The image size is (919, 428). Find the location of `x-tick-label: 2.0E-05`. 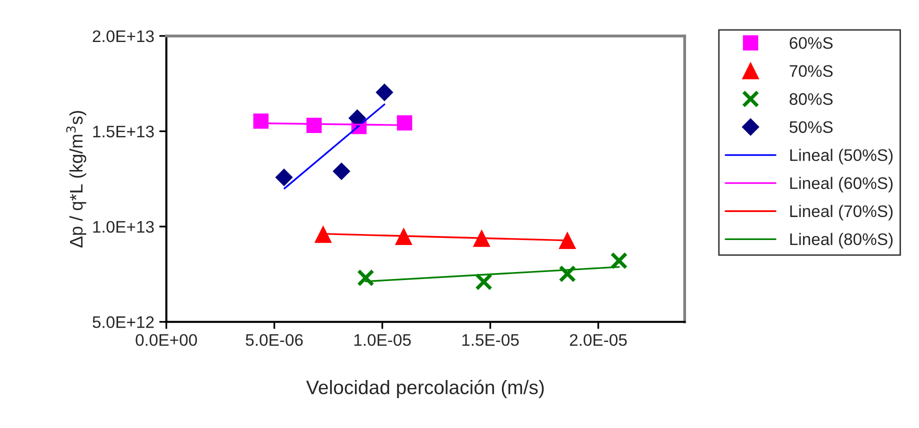

x-tick-label: 2.0E-05 is located at coordinates (598, 340).